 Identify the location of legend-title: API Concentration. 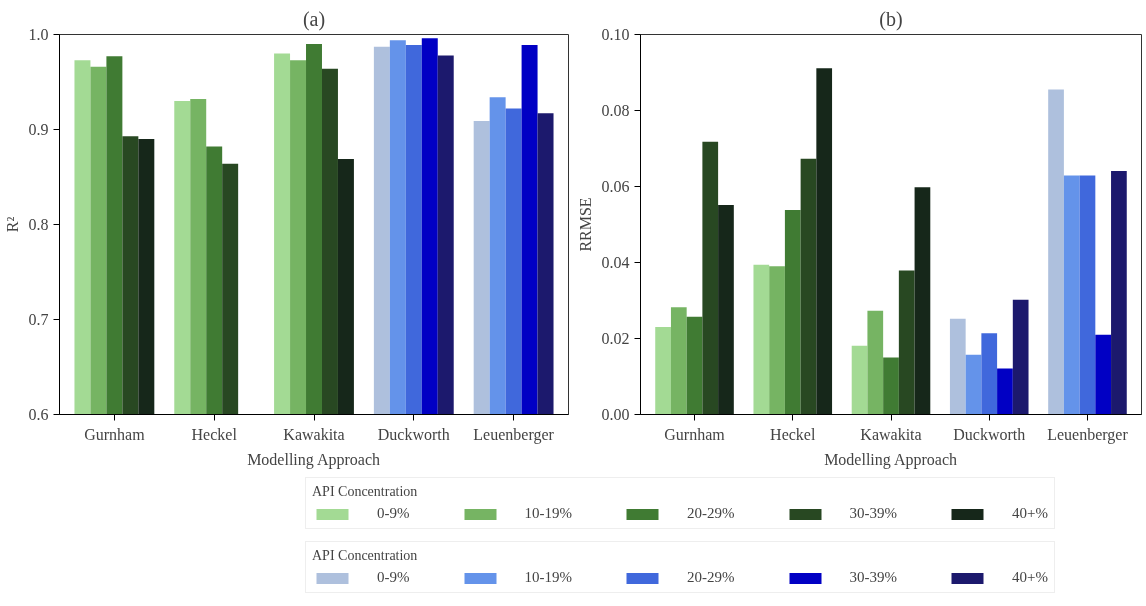
(365, 492).